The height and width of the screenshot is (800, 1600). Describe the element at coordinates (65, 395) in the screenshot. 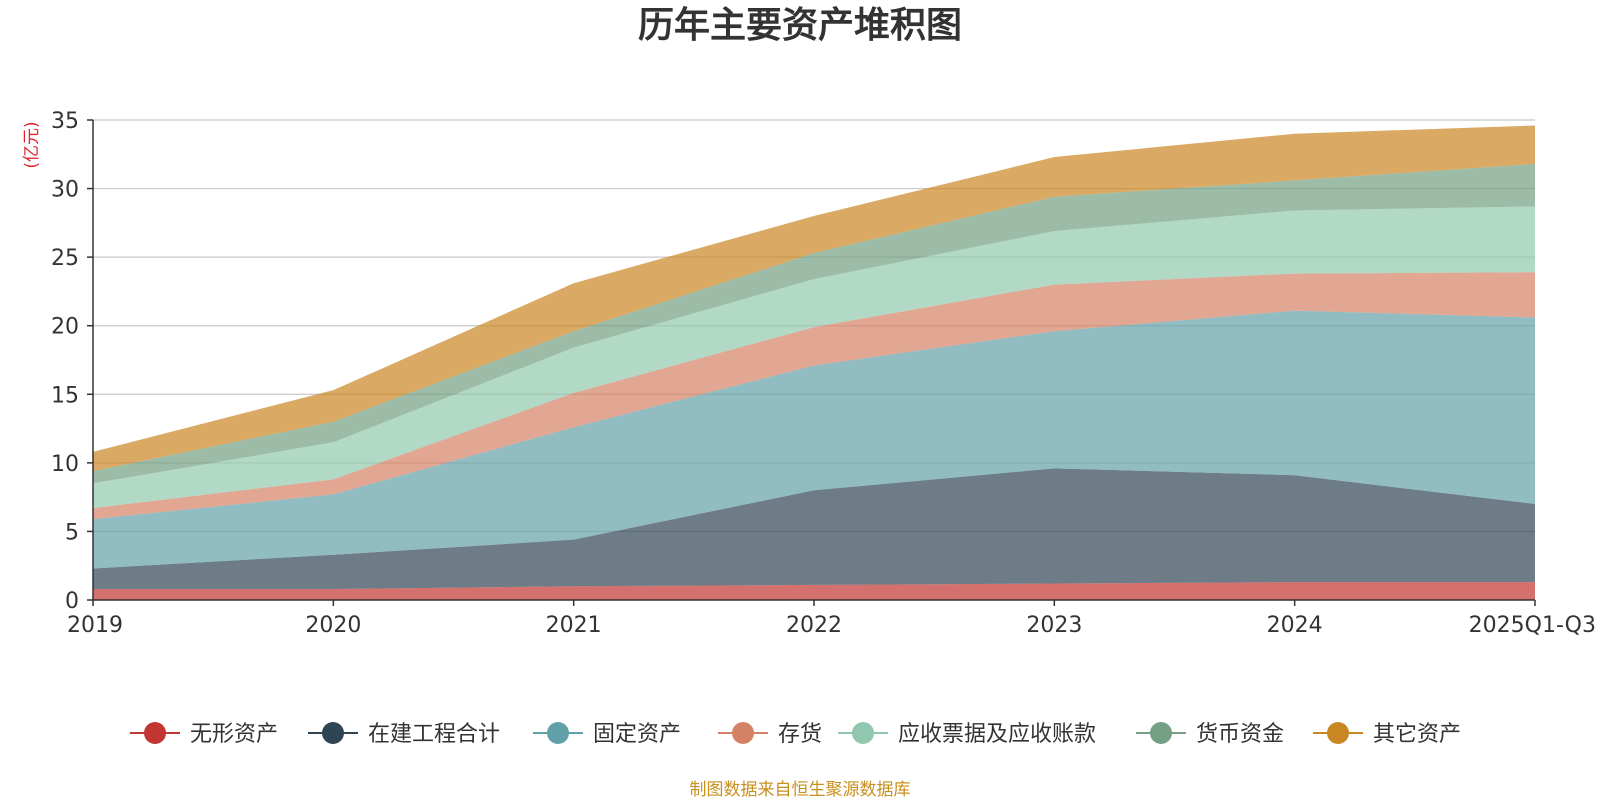

I see `y-tick-label: 15` at that location.